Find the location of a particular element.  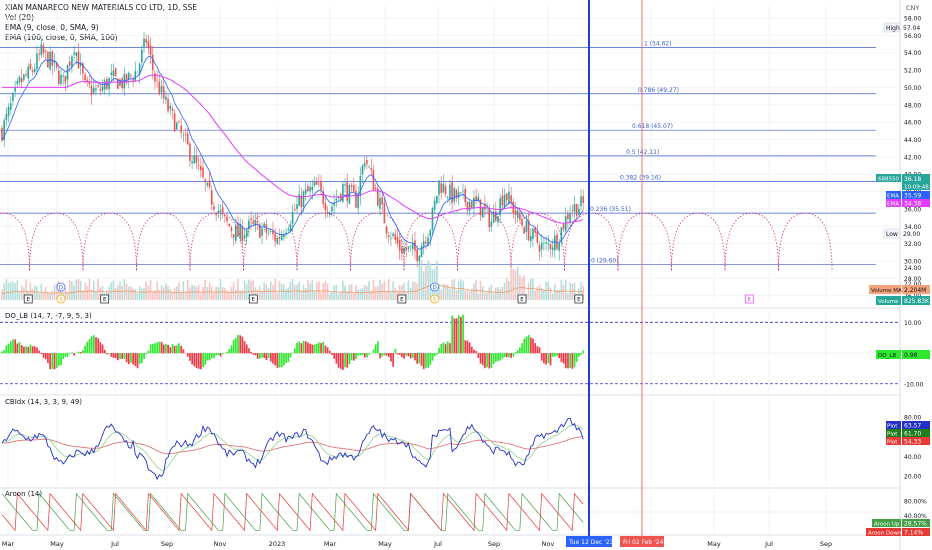

indicator-legend-ema100: EMA (100, close, 0, SMA, 100) is located at coordinates (61, 37).